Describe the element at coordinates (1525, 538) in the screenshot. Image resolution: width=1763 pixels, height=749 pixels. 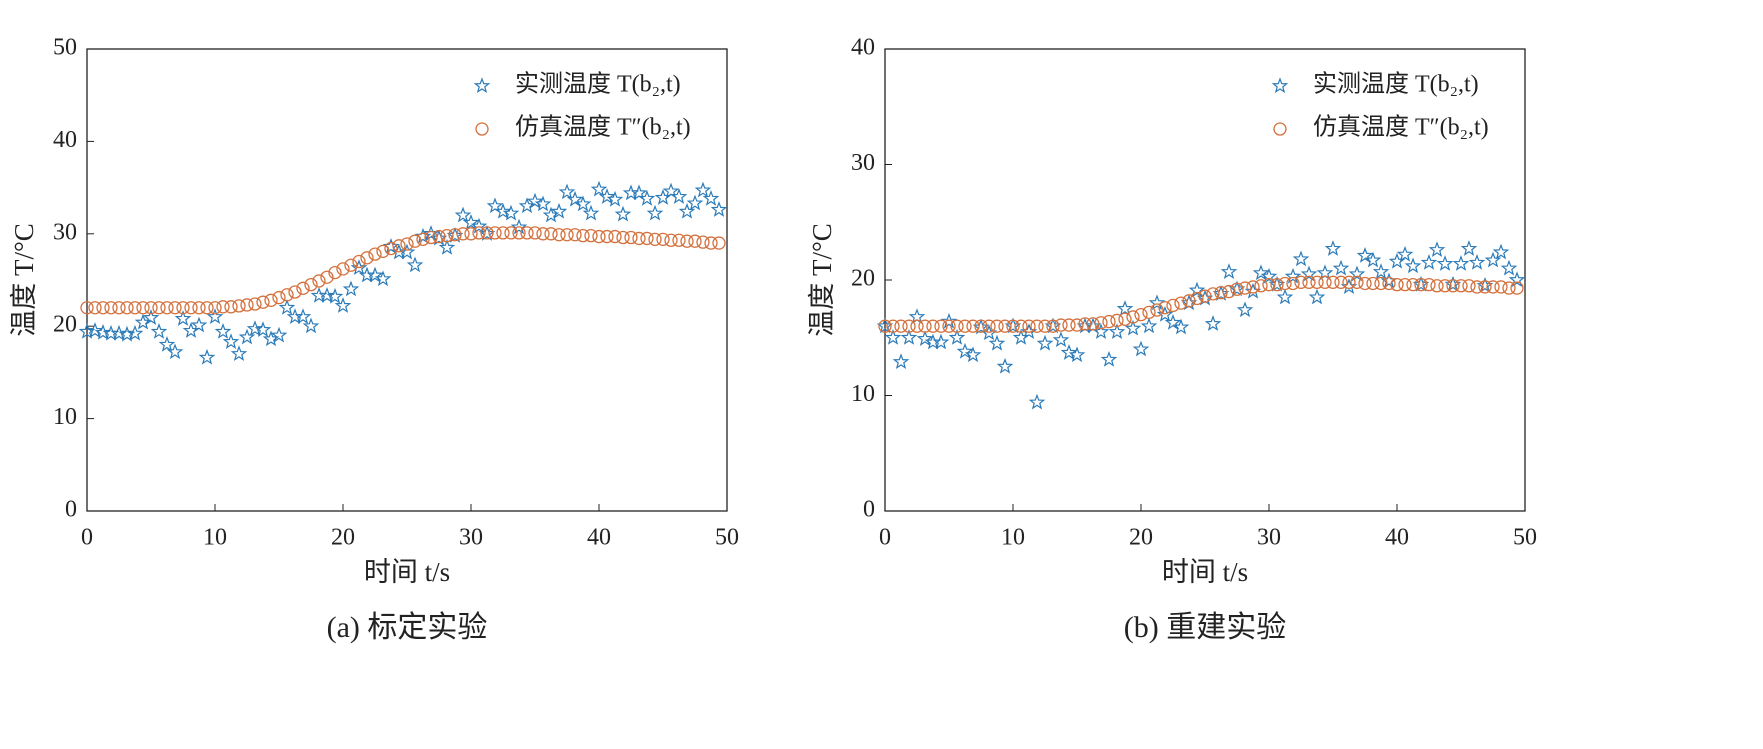
I see `x-tick-label: 50` at that location.